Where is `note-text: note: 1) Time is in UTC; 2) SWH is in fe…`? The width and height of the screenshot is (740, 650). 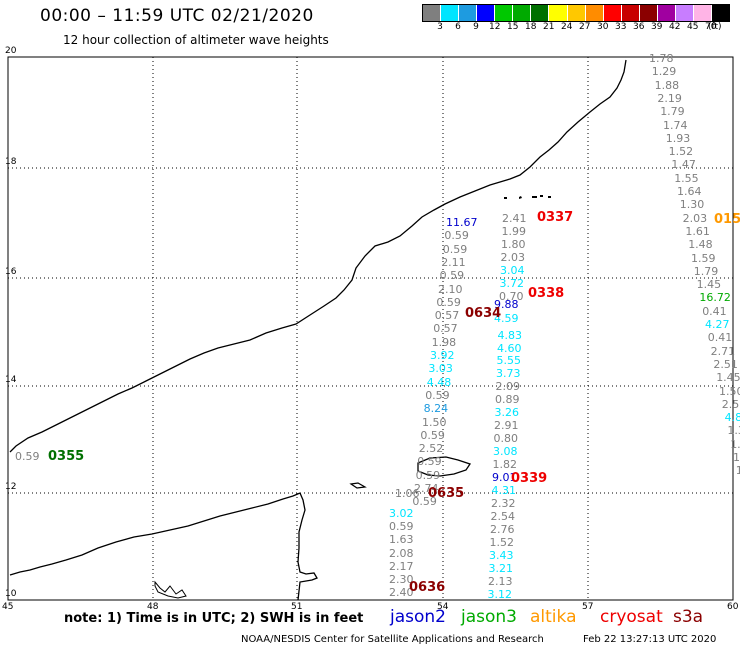 note-text: note: 1) Time is in UTC; 2) SWH is in fe… is located at coordinates (214, 618).